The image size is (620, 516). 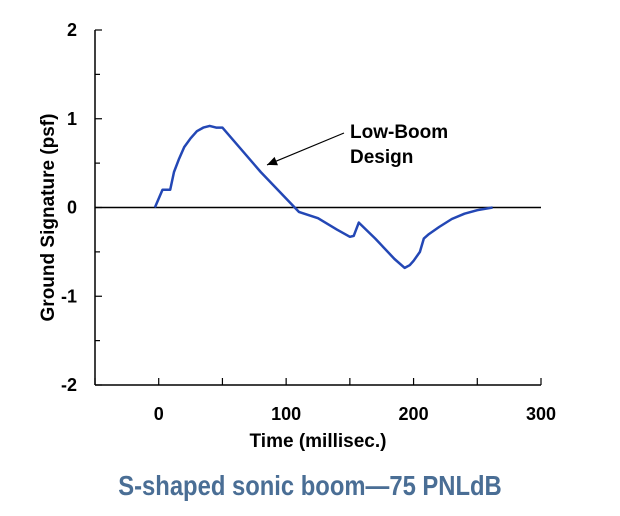 What do you see at coordinates (305, 149) in the screenshot?
I see `annotation-arrow` at bounding box center [305, 149].